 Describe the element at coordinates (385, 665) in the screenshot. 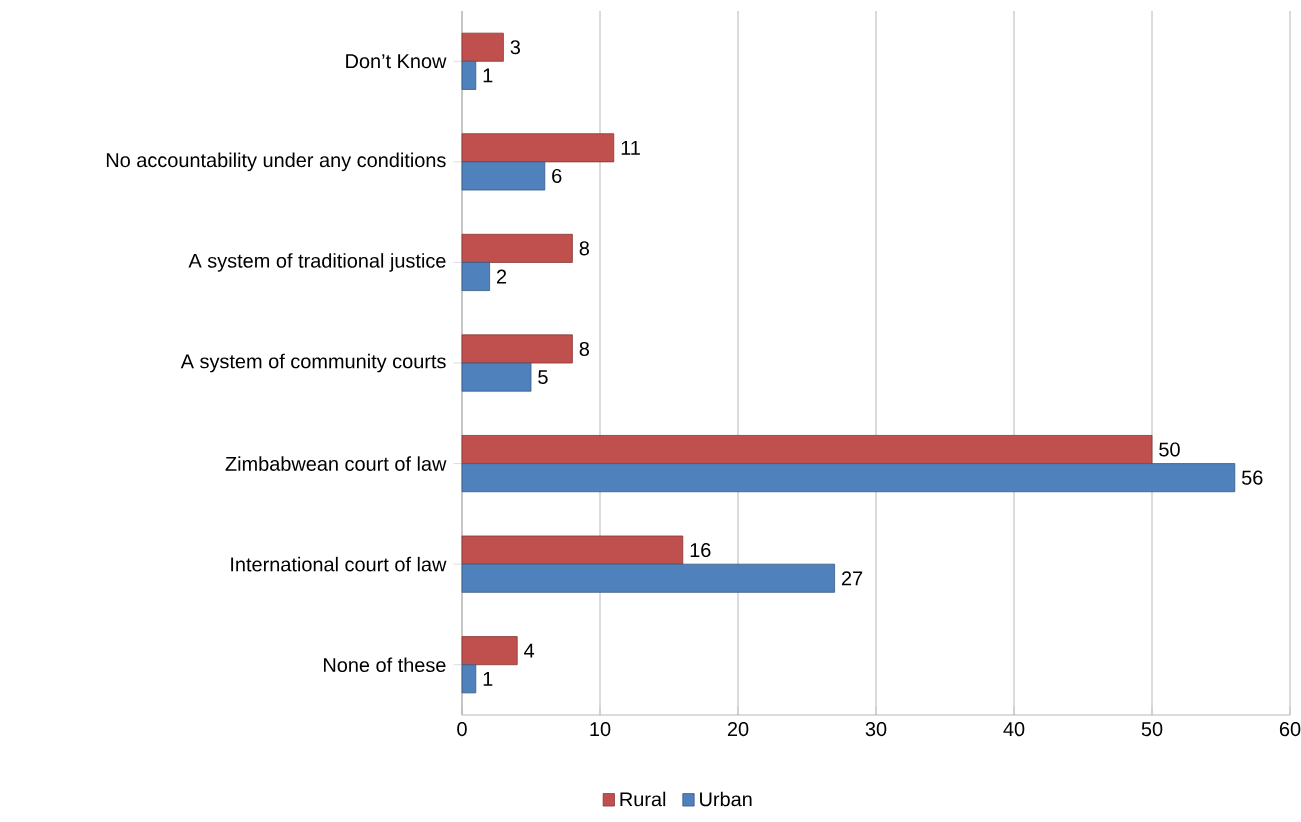

I see `y-tick-label: None of these` at that location.